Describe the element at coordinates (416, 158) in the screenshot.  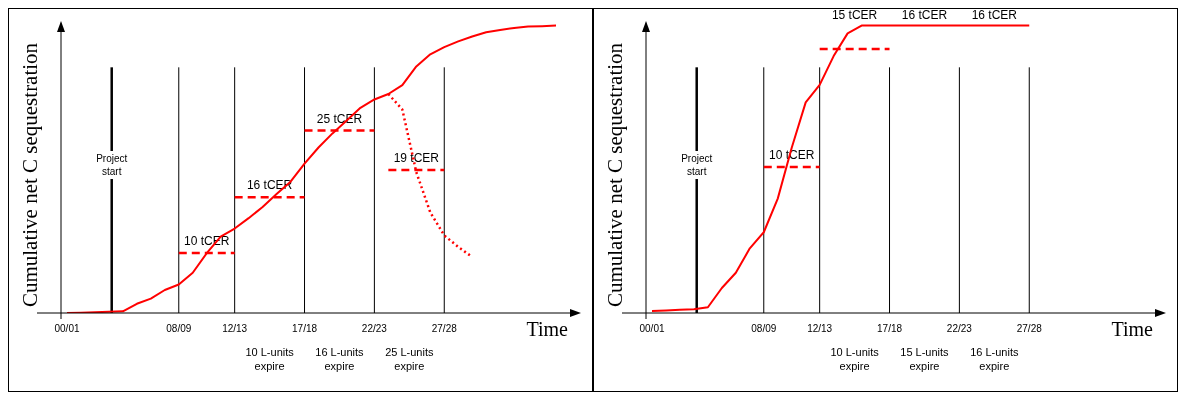
I see `series-label: 19 tCER` at that location.